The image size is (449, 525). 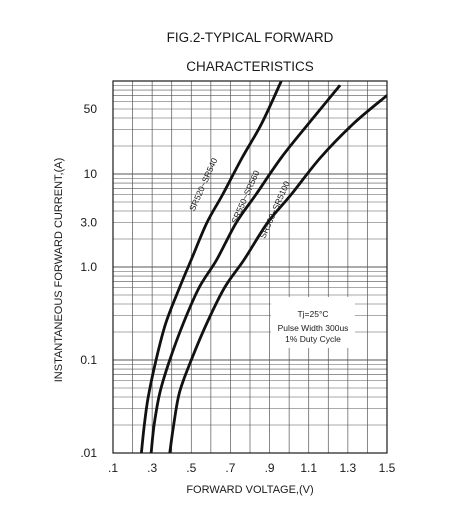 I want to click on annotation-line: Tj=25°C, so click(x=312, y=314).